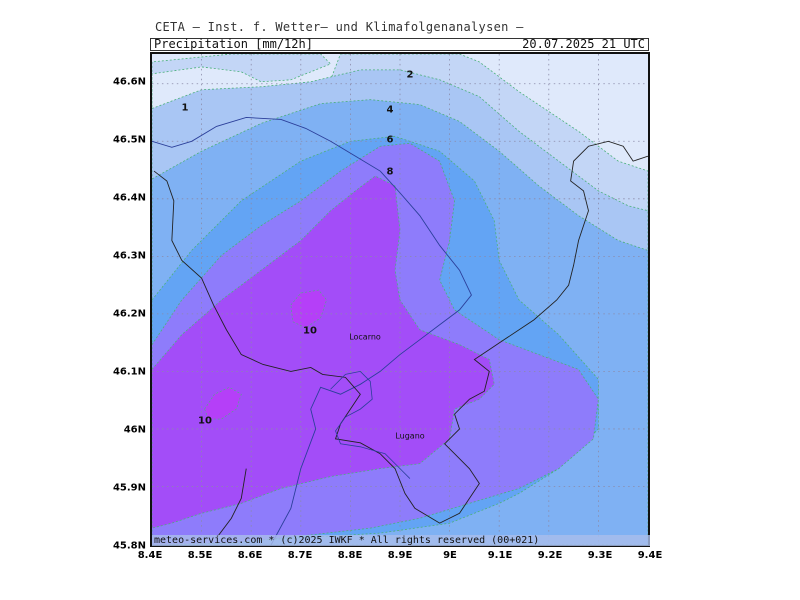 This screenshot has height=600, width=800. Describe the element at coordinates (129, 256) in the screenshot. I see `lat-tick-label: 46.3N` at that location.